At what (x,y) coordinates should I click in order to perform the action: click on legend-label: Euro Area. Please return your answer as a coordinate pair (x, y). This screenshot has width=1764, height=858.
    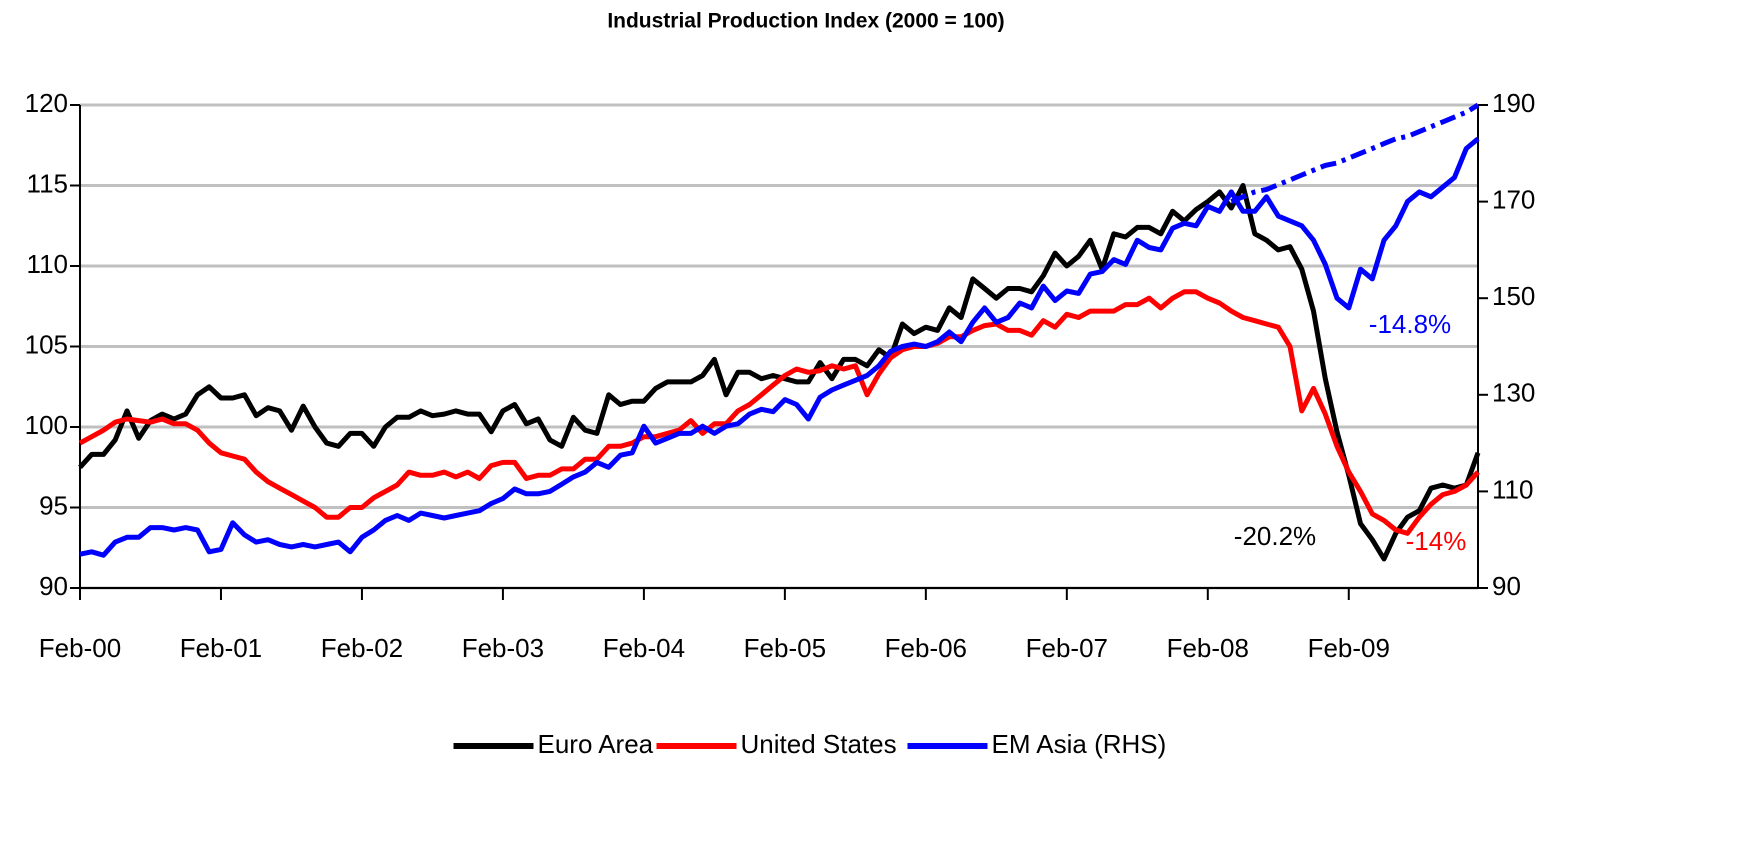
    Looking at the image, I should click on (596, 744).